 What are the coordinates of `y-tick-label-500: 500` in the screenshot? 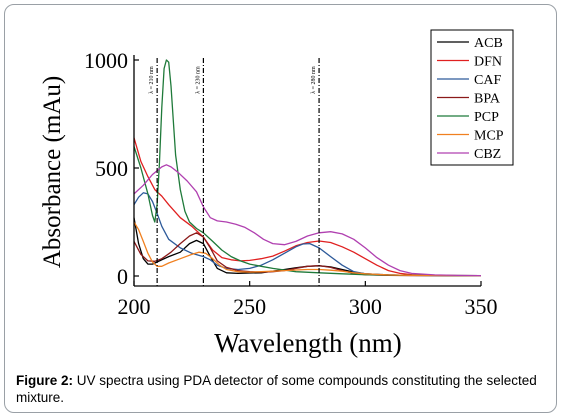 It's located at (111, 168).